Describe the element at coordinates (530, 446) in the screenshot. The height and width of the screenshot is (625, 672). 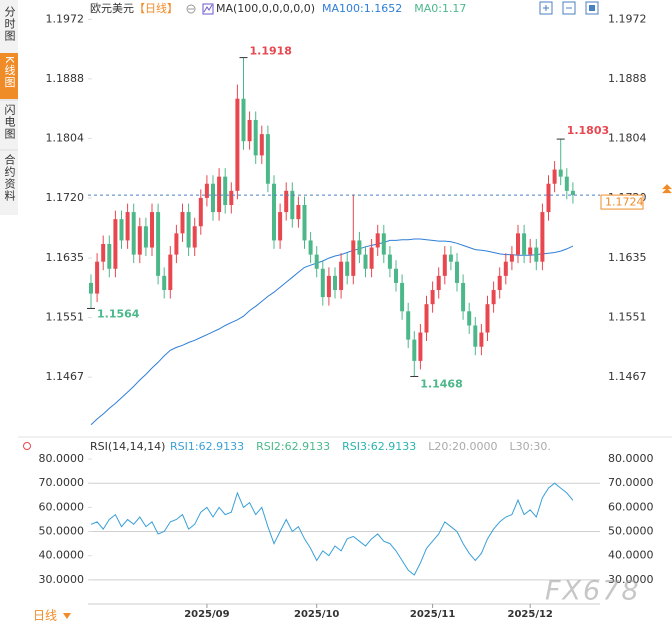
I see `legend-entry: L30:30.` at that location.